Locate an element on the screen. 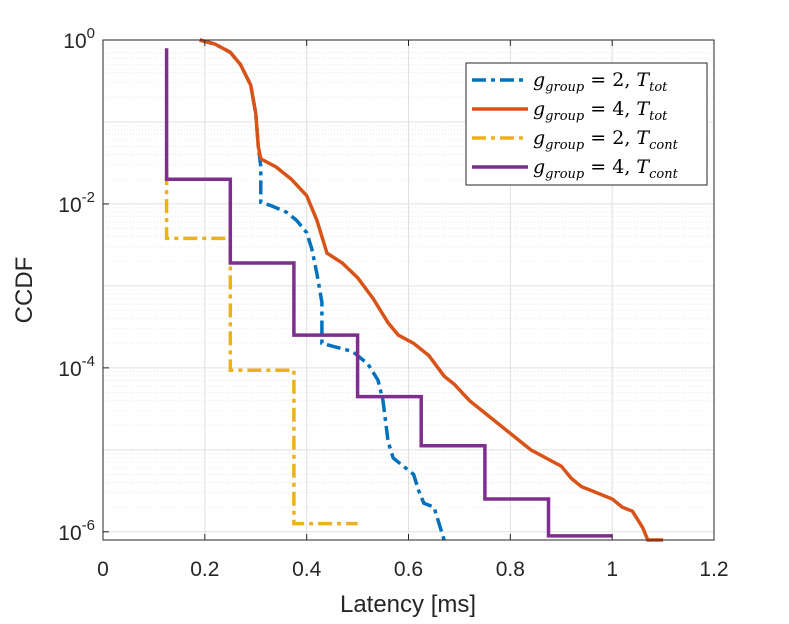 The width and height of the screenshot is (789, 624). legend-label-1: ggroup = 2, Ttot is located at coordinates (600, 82).